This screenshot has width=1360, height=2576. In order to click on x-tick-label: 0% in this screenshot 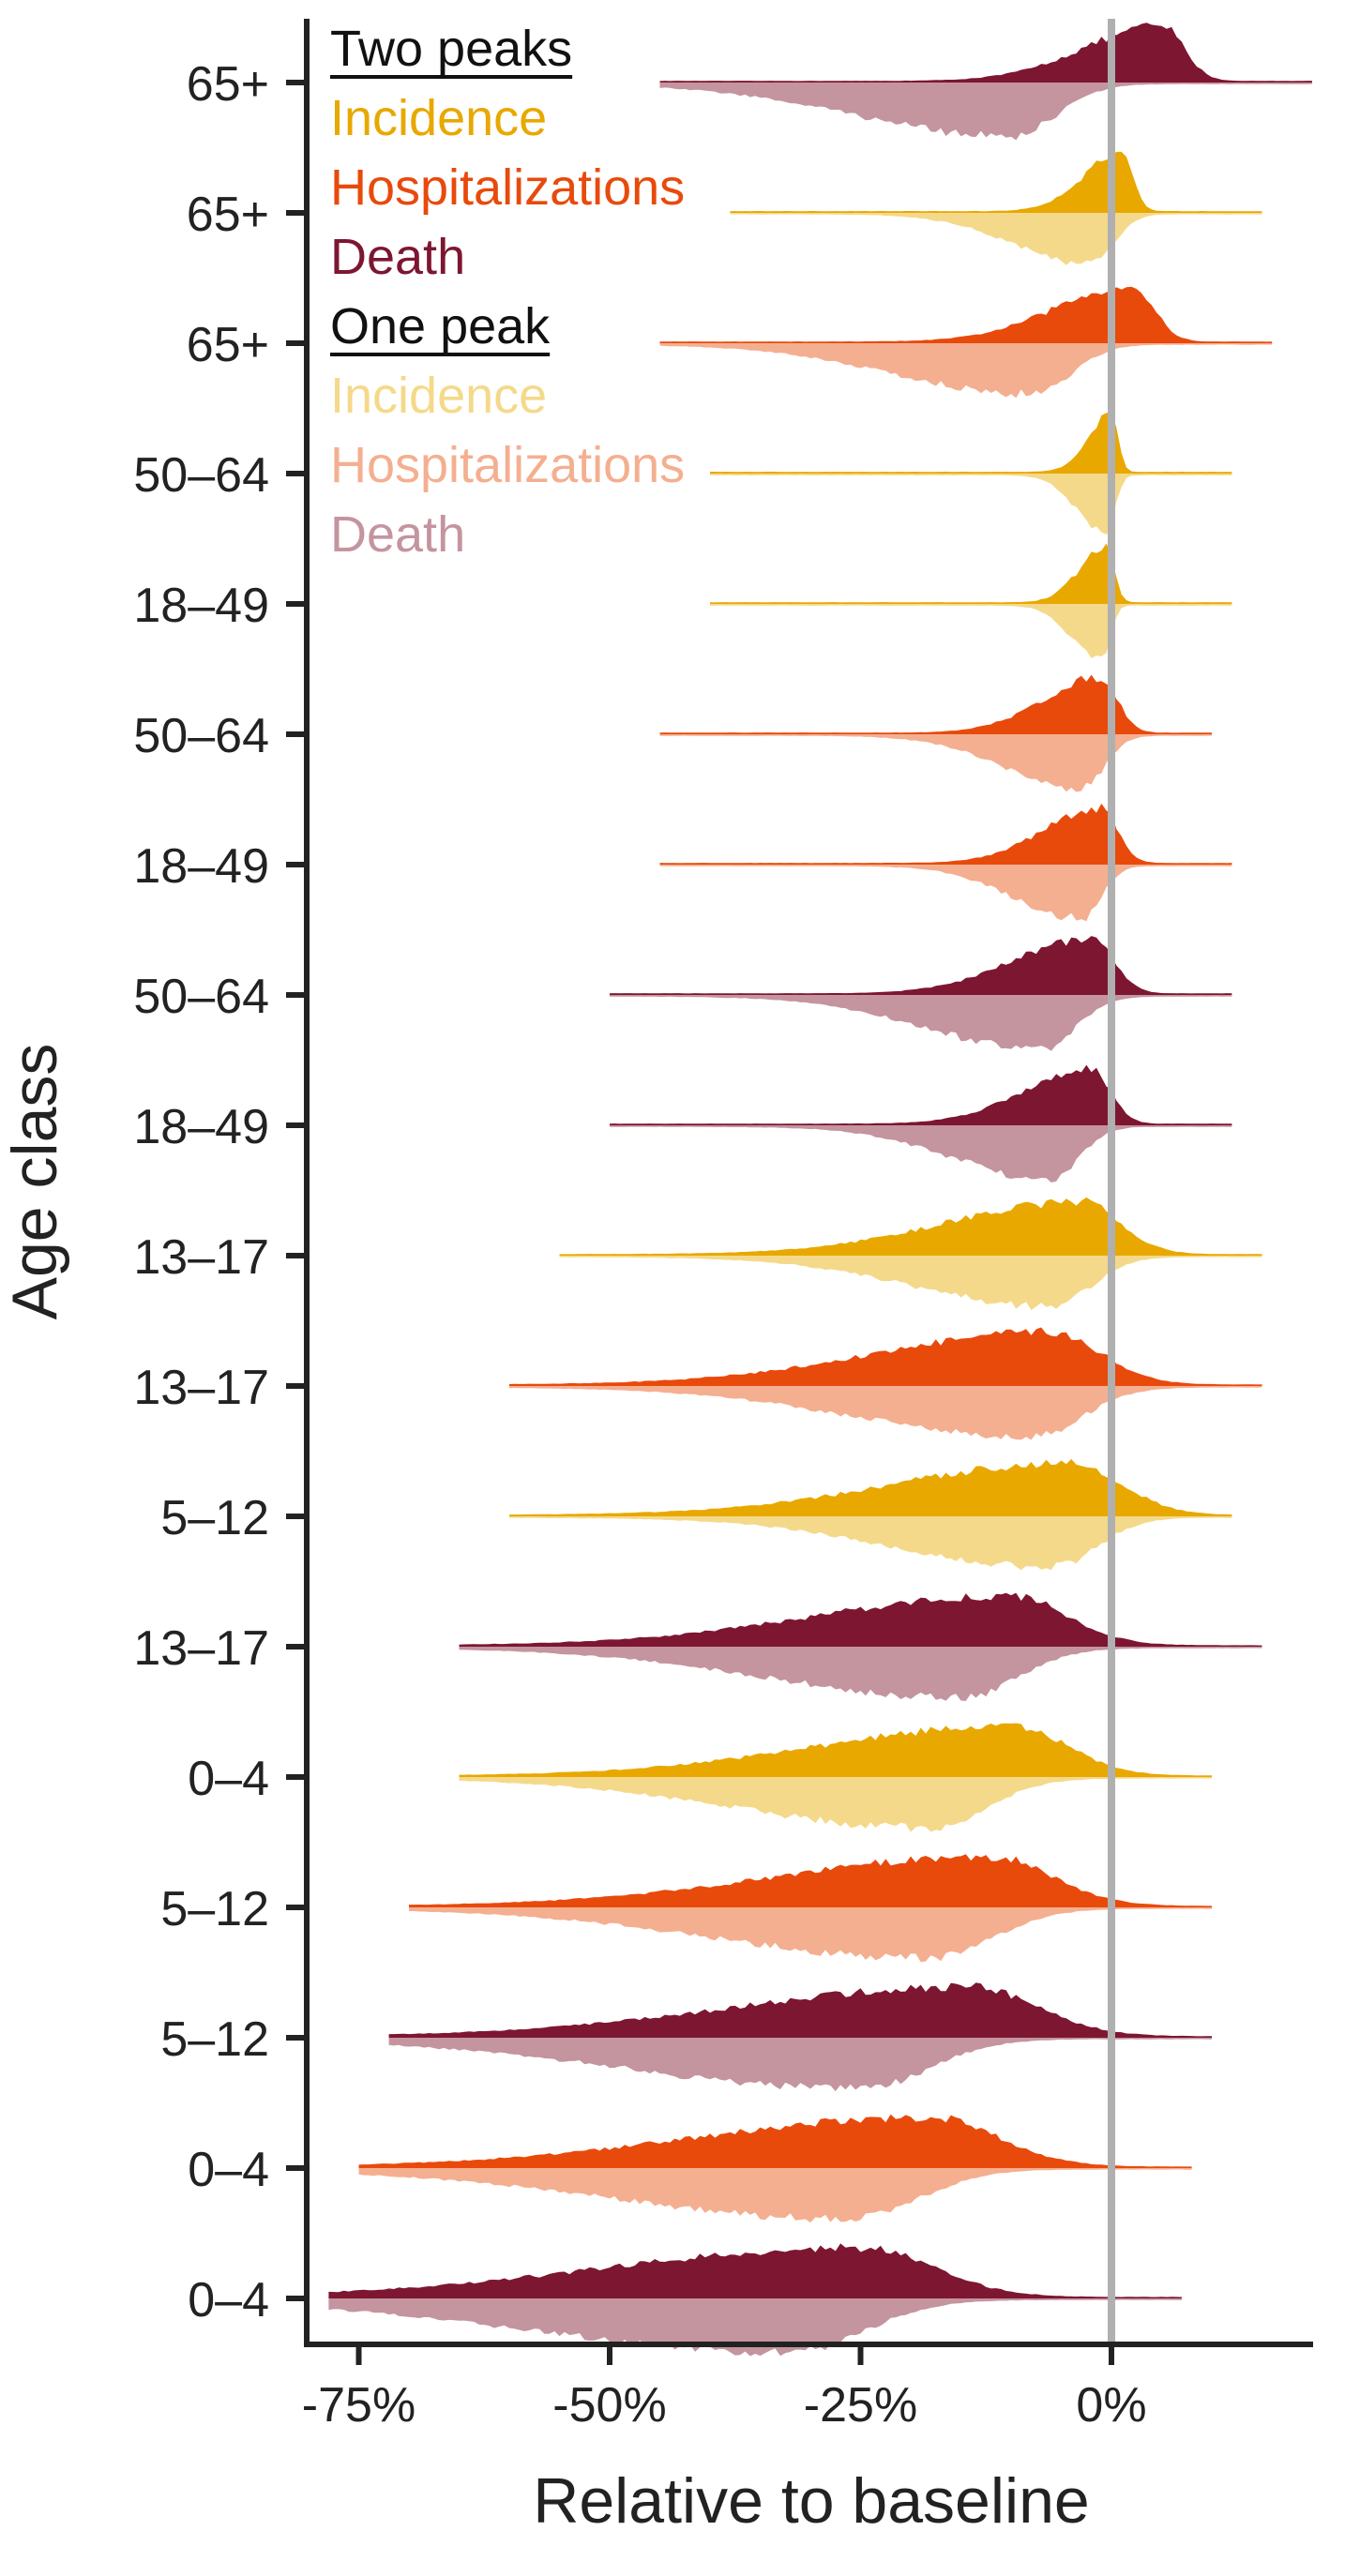, I will do `click(1111, 2405)`.